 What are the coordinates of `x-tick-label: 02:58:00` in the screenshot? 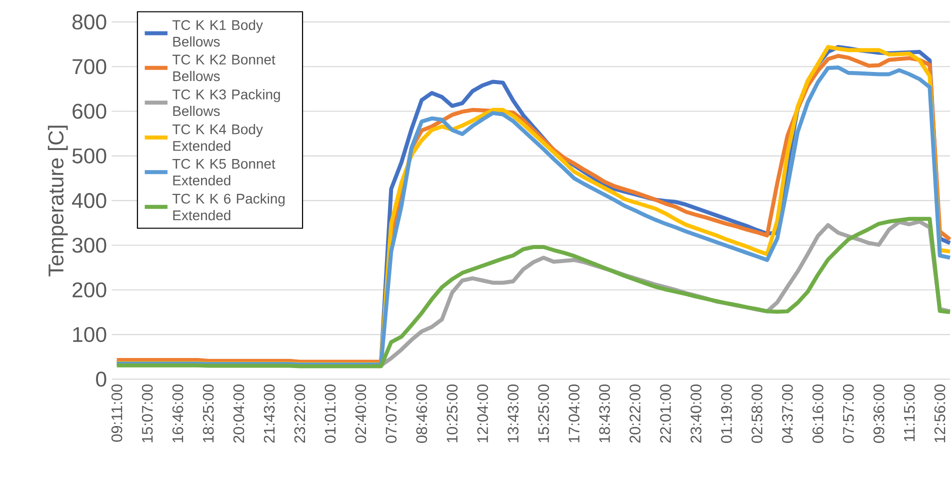 It's located at (757, 413).